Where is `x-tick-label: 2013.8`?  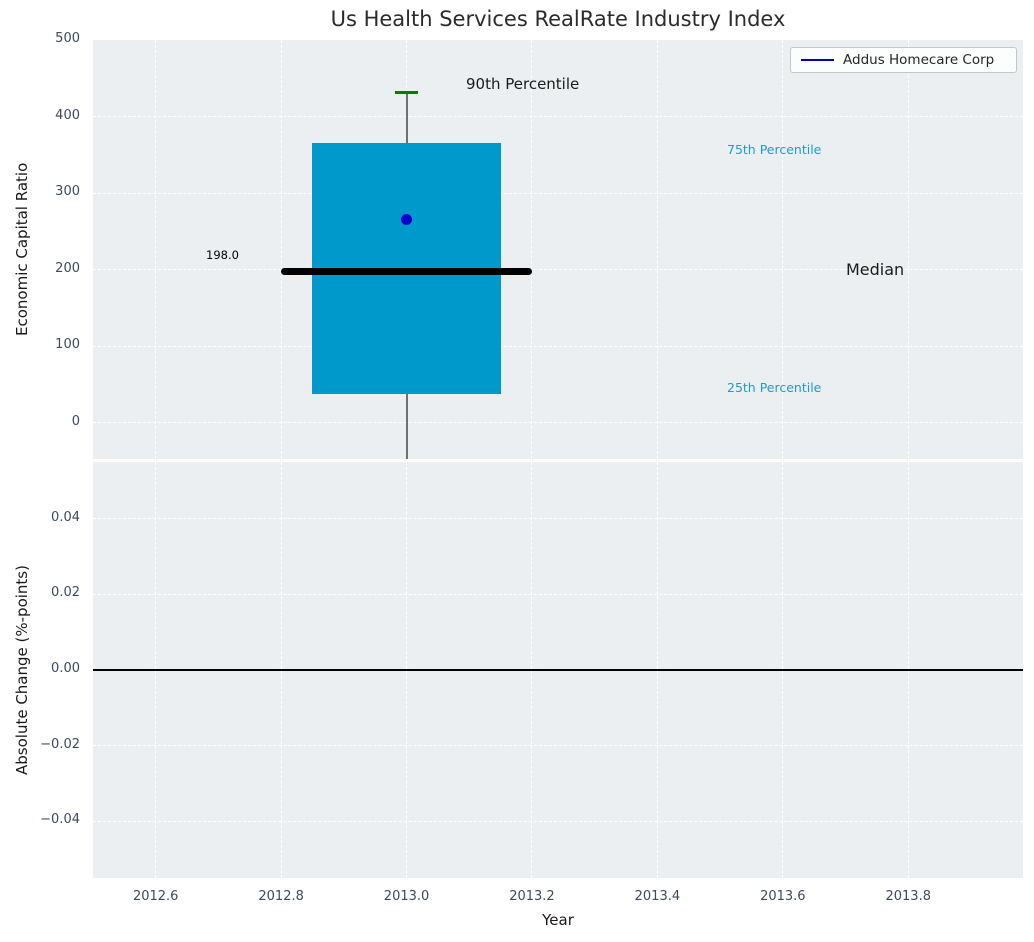
x-tick-label: 2013.8 is located at coordinates (908, 896).